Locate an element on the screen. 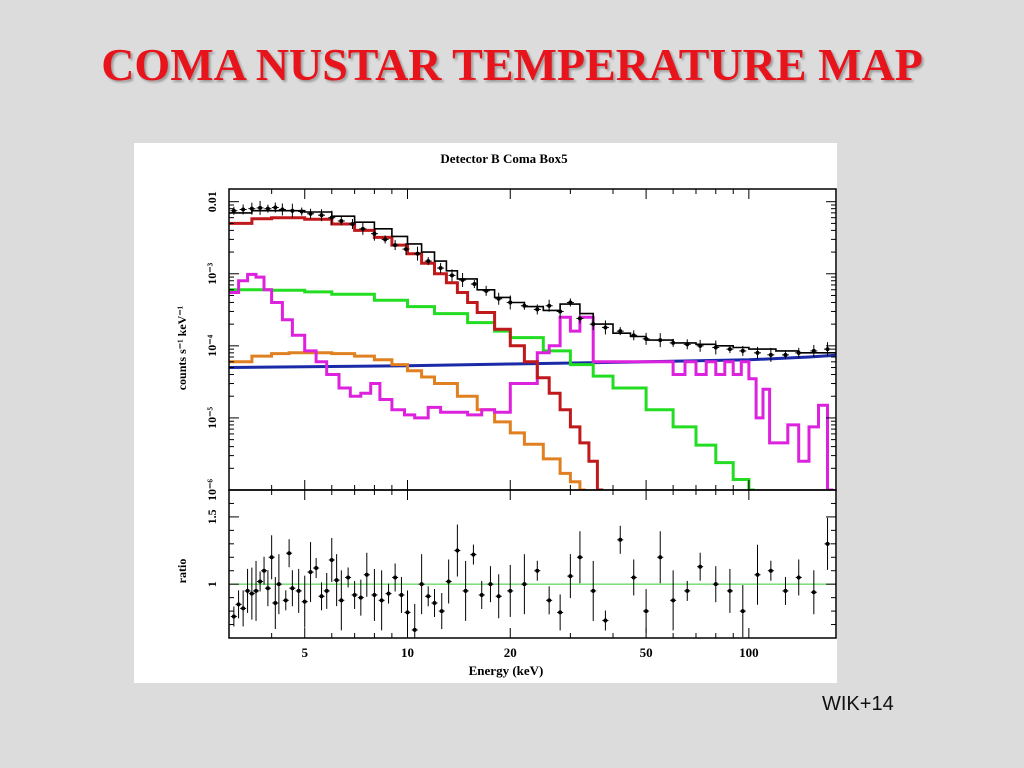 This screenshot has width=1024, height=768. ratio-frame is located at coordinates (532, 564).